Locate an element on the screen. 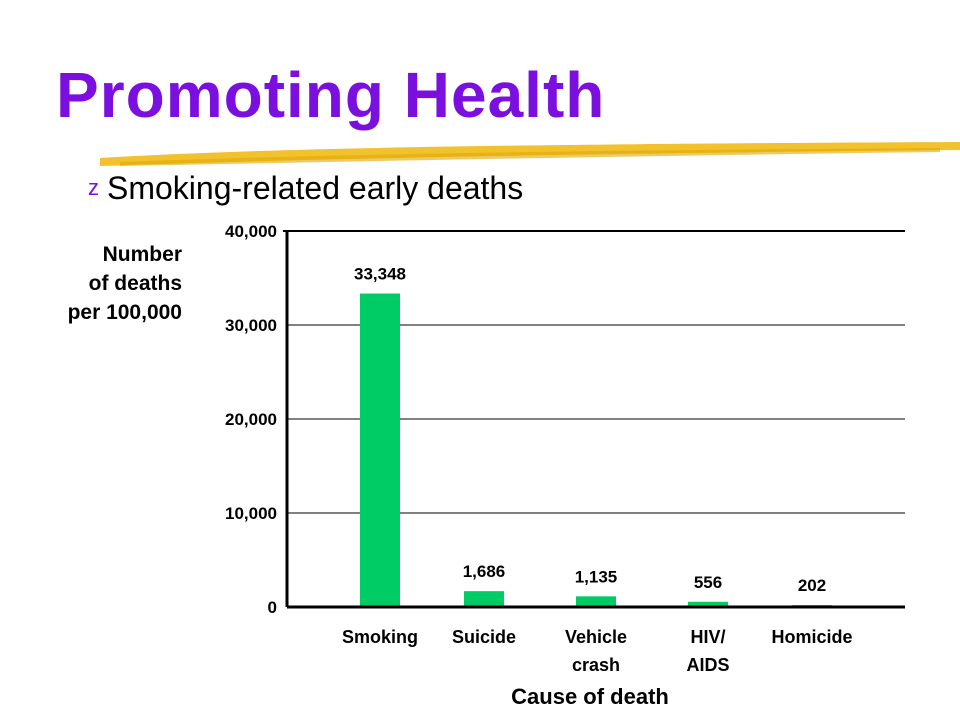 The height and width of the screenshot is (720, 960). x-tick-label: Vehicle is located at coordinates (596, 637).